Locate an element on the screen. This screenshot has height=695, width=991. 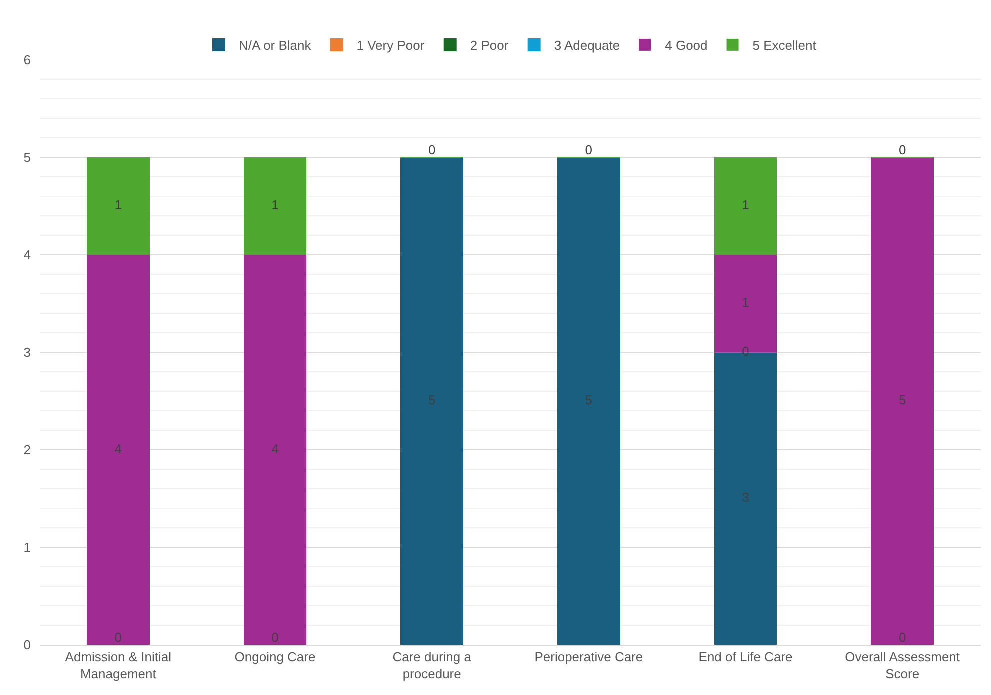
legend-label: 2 Poor is located at coordinates (490, 46).